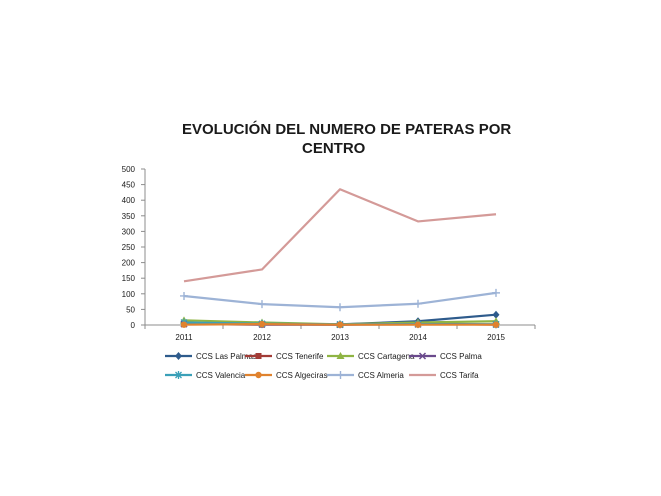 This screenshot has height=496, width=661. Describe the element at coordinates (129, 294) in the screenshot. I see `y-tick-label: 100` at that location.